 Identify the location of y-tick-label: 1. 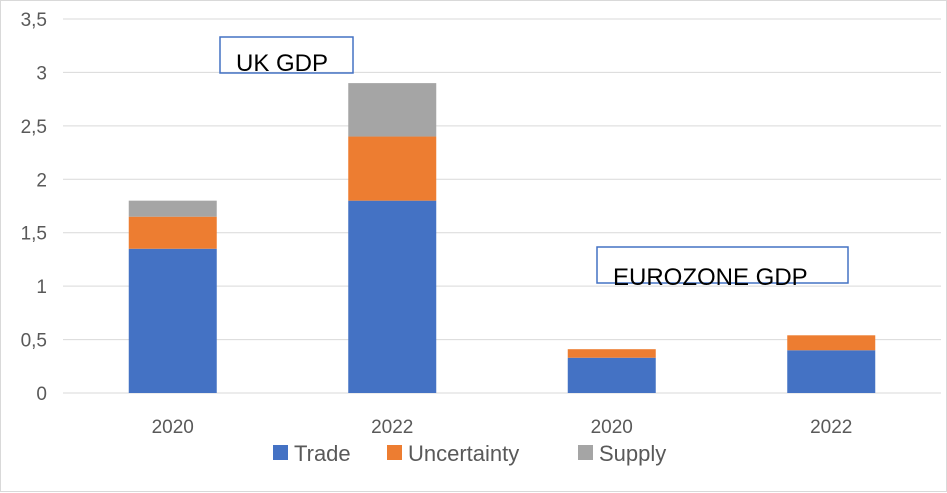
(41, 287).